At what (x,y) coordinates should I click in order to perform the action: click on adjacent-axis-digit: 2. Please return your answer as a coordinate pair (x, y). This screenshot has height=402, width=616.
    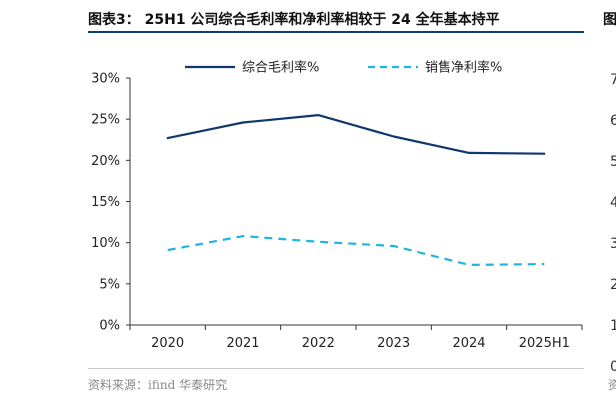
    Looking at the image, I should click on (613, 285).